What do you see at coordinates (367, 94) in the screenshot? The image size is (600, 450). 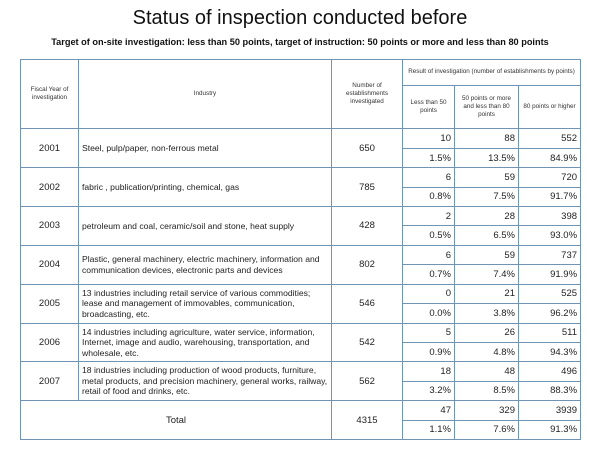 I see `header-number: Number of establishments investigated` at bounding box center [367, 94].